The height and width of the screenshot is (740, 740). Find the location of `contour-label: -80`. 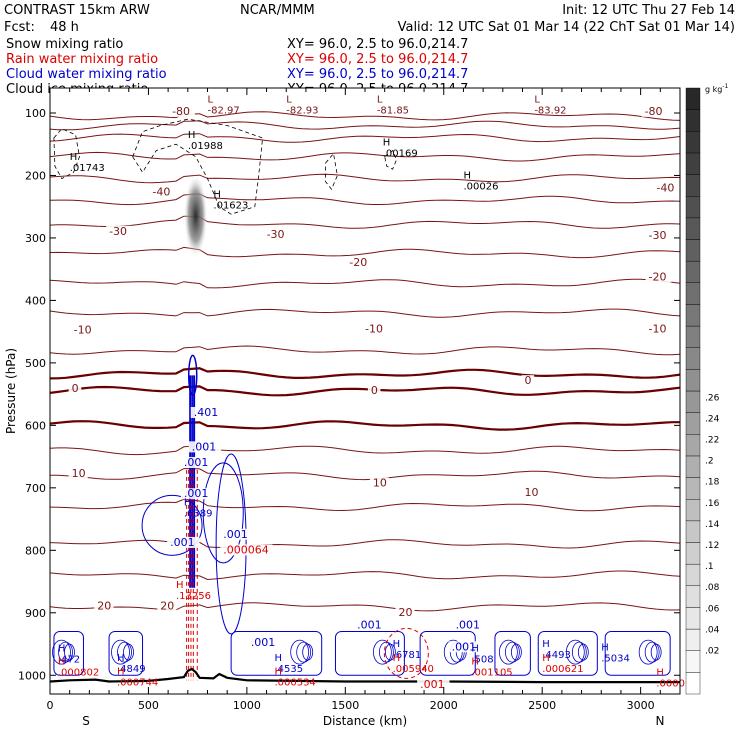

contour-label: -80 is located at coordinates (654, 111).